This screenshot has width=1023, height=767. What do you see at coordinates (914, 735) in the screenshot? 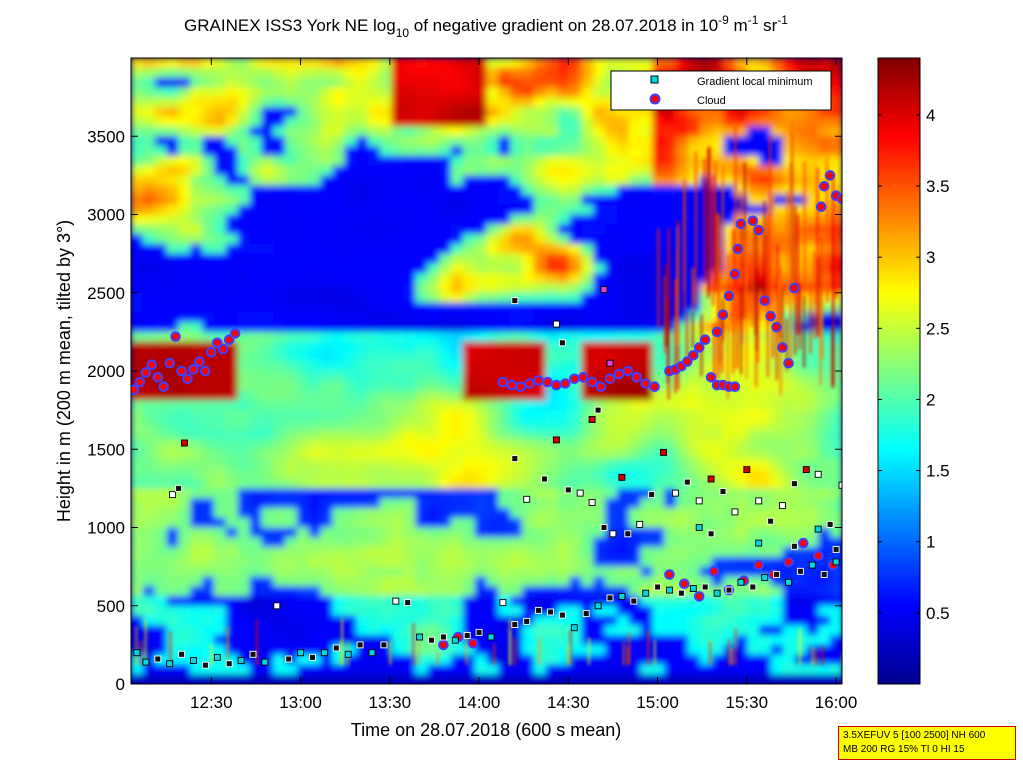
I see `stamp-line-1: 3.5XEFUV 5 [100 2500] NH 600` at bounding box center [914, 735].